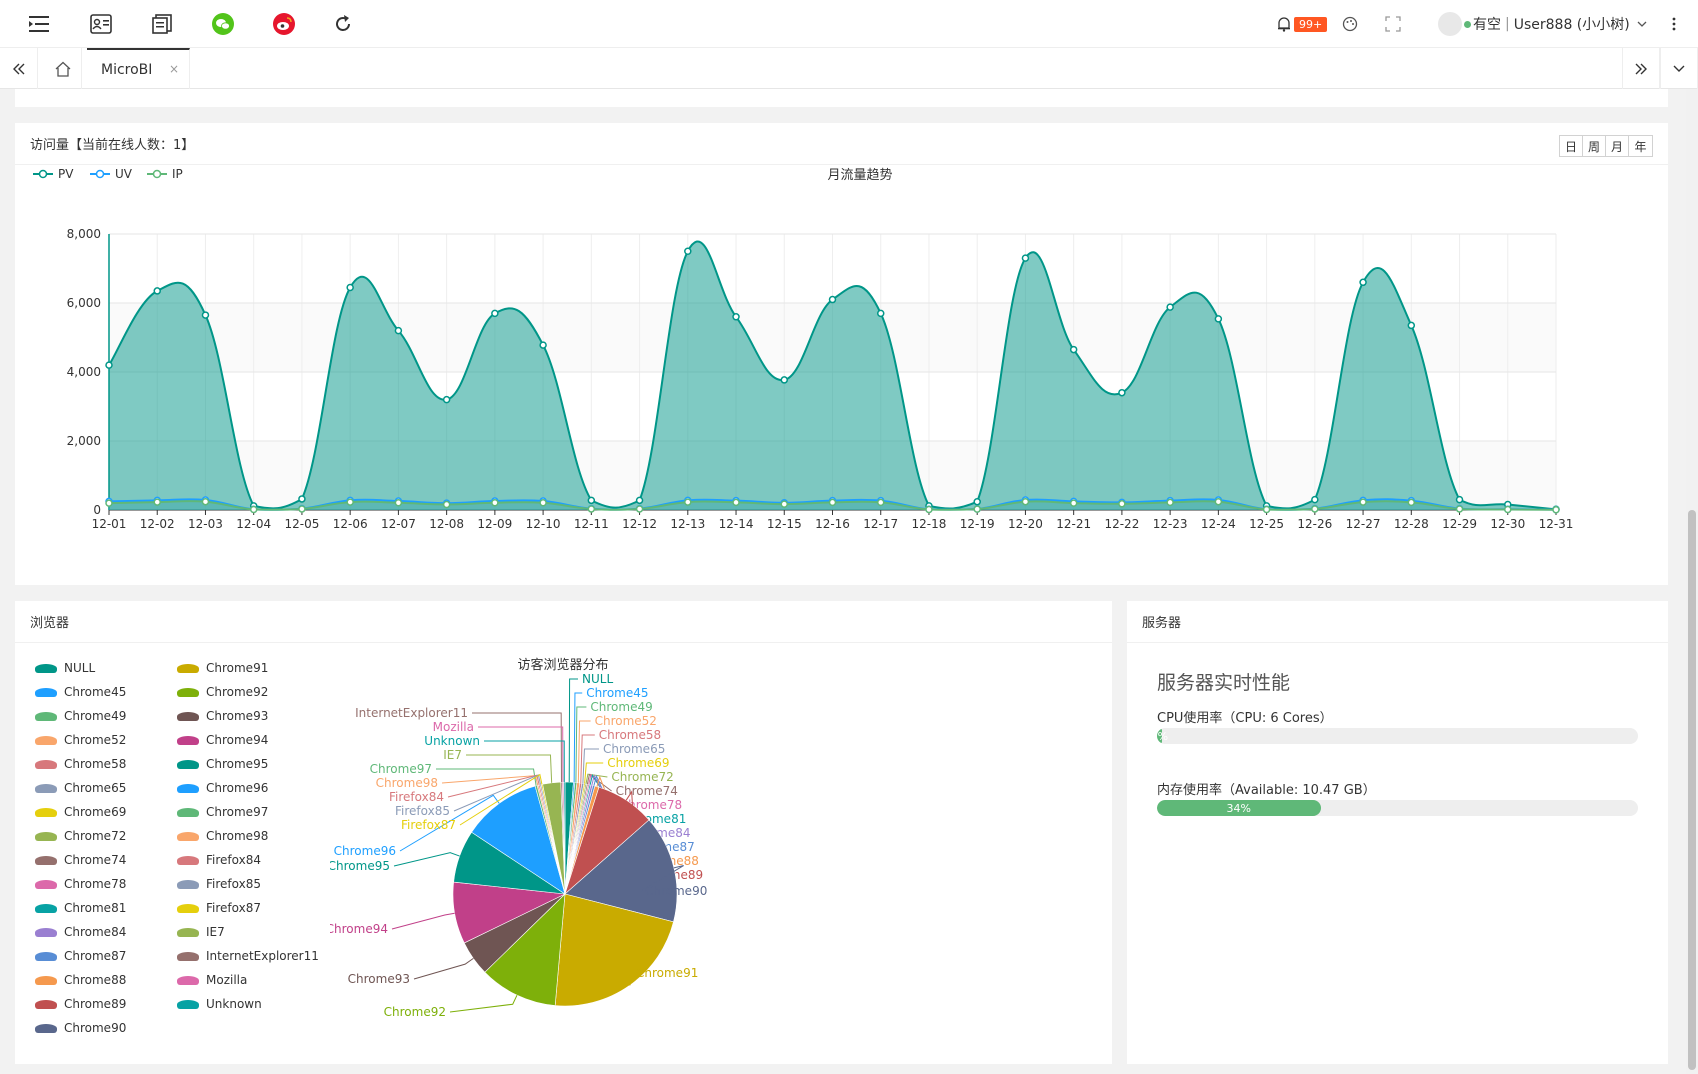 This screenshot has width=1698, height=1074. Describe the element at coordinates (248, 740) in the screenshot. I see `legend-item-chrome94: Chrome94` at that location.